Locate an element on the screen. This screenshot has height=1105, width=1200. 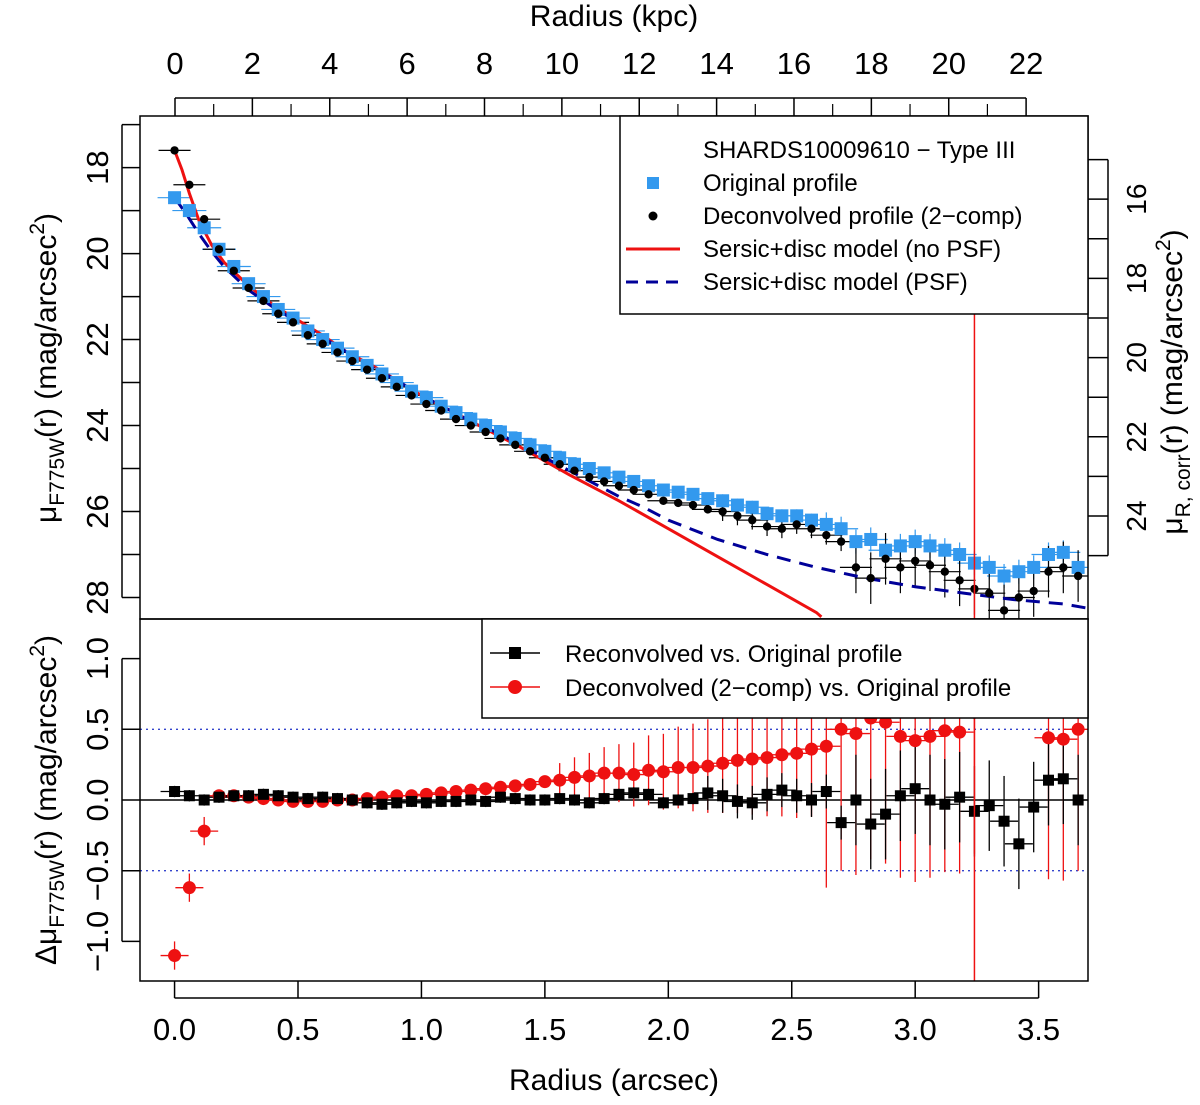
bottom-axis-title: Radius (arcsec) is located at coordinates (614, 1080).